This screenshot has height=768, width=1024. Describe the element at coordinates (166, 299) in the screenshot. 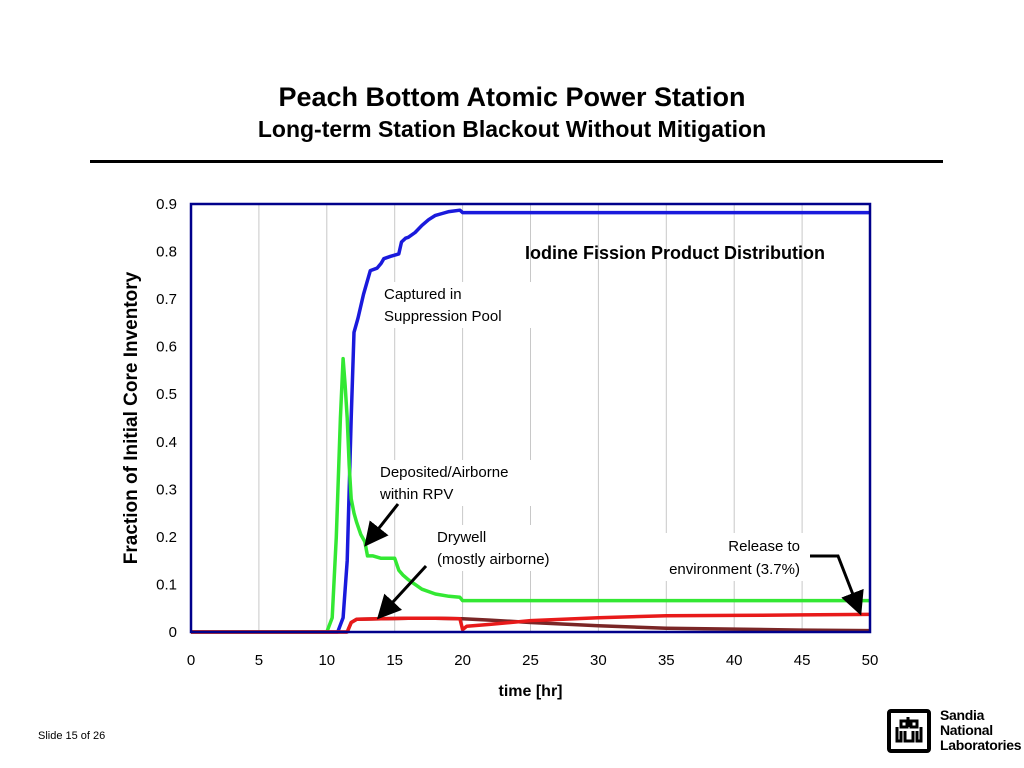

I see `y-tick-label: 0.7` at that location.